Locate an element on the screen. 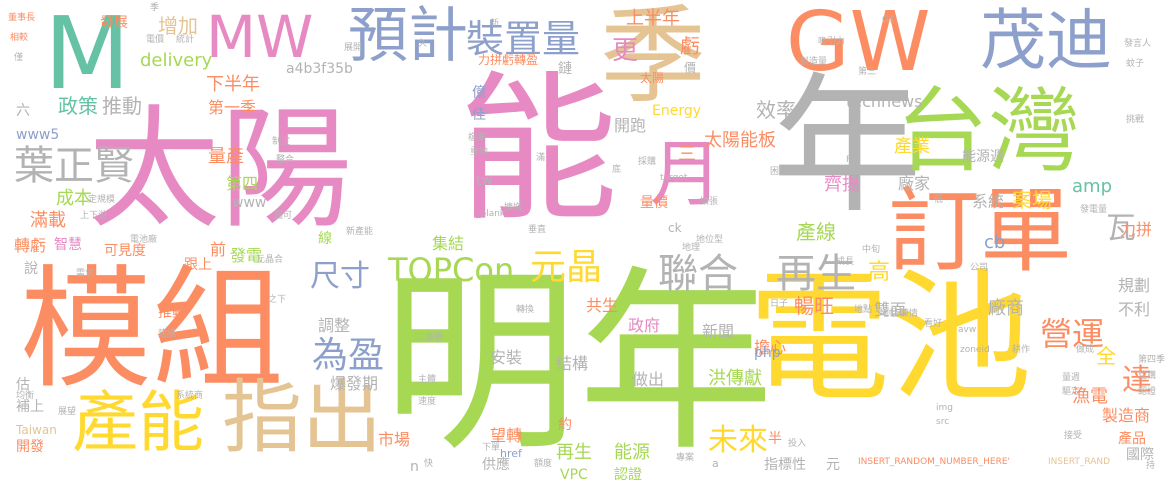 This screenshot has height=482, width=1175. word-small: 上下游 is located at coordinates (94, 216).